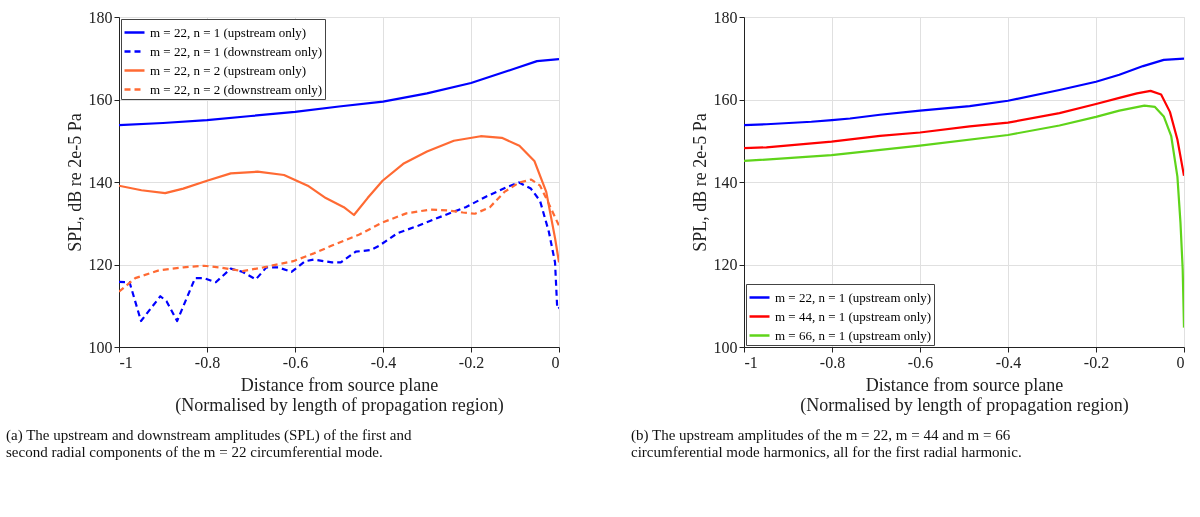 The width and height of the screenshot is (1200, 517). I want to click on legend-label: m = 22, n = 1 (downstream only), so click(236, 51).